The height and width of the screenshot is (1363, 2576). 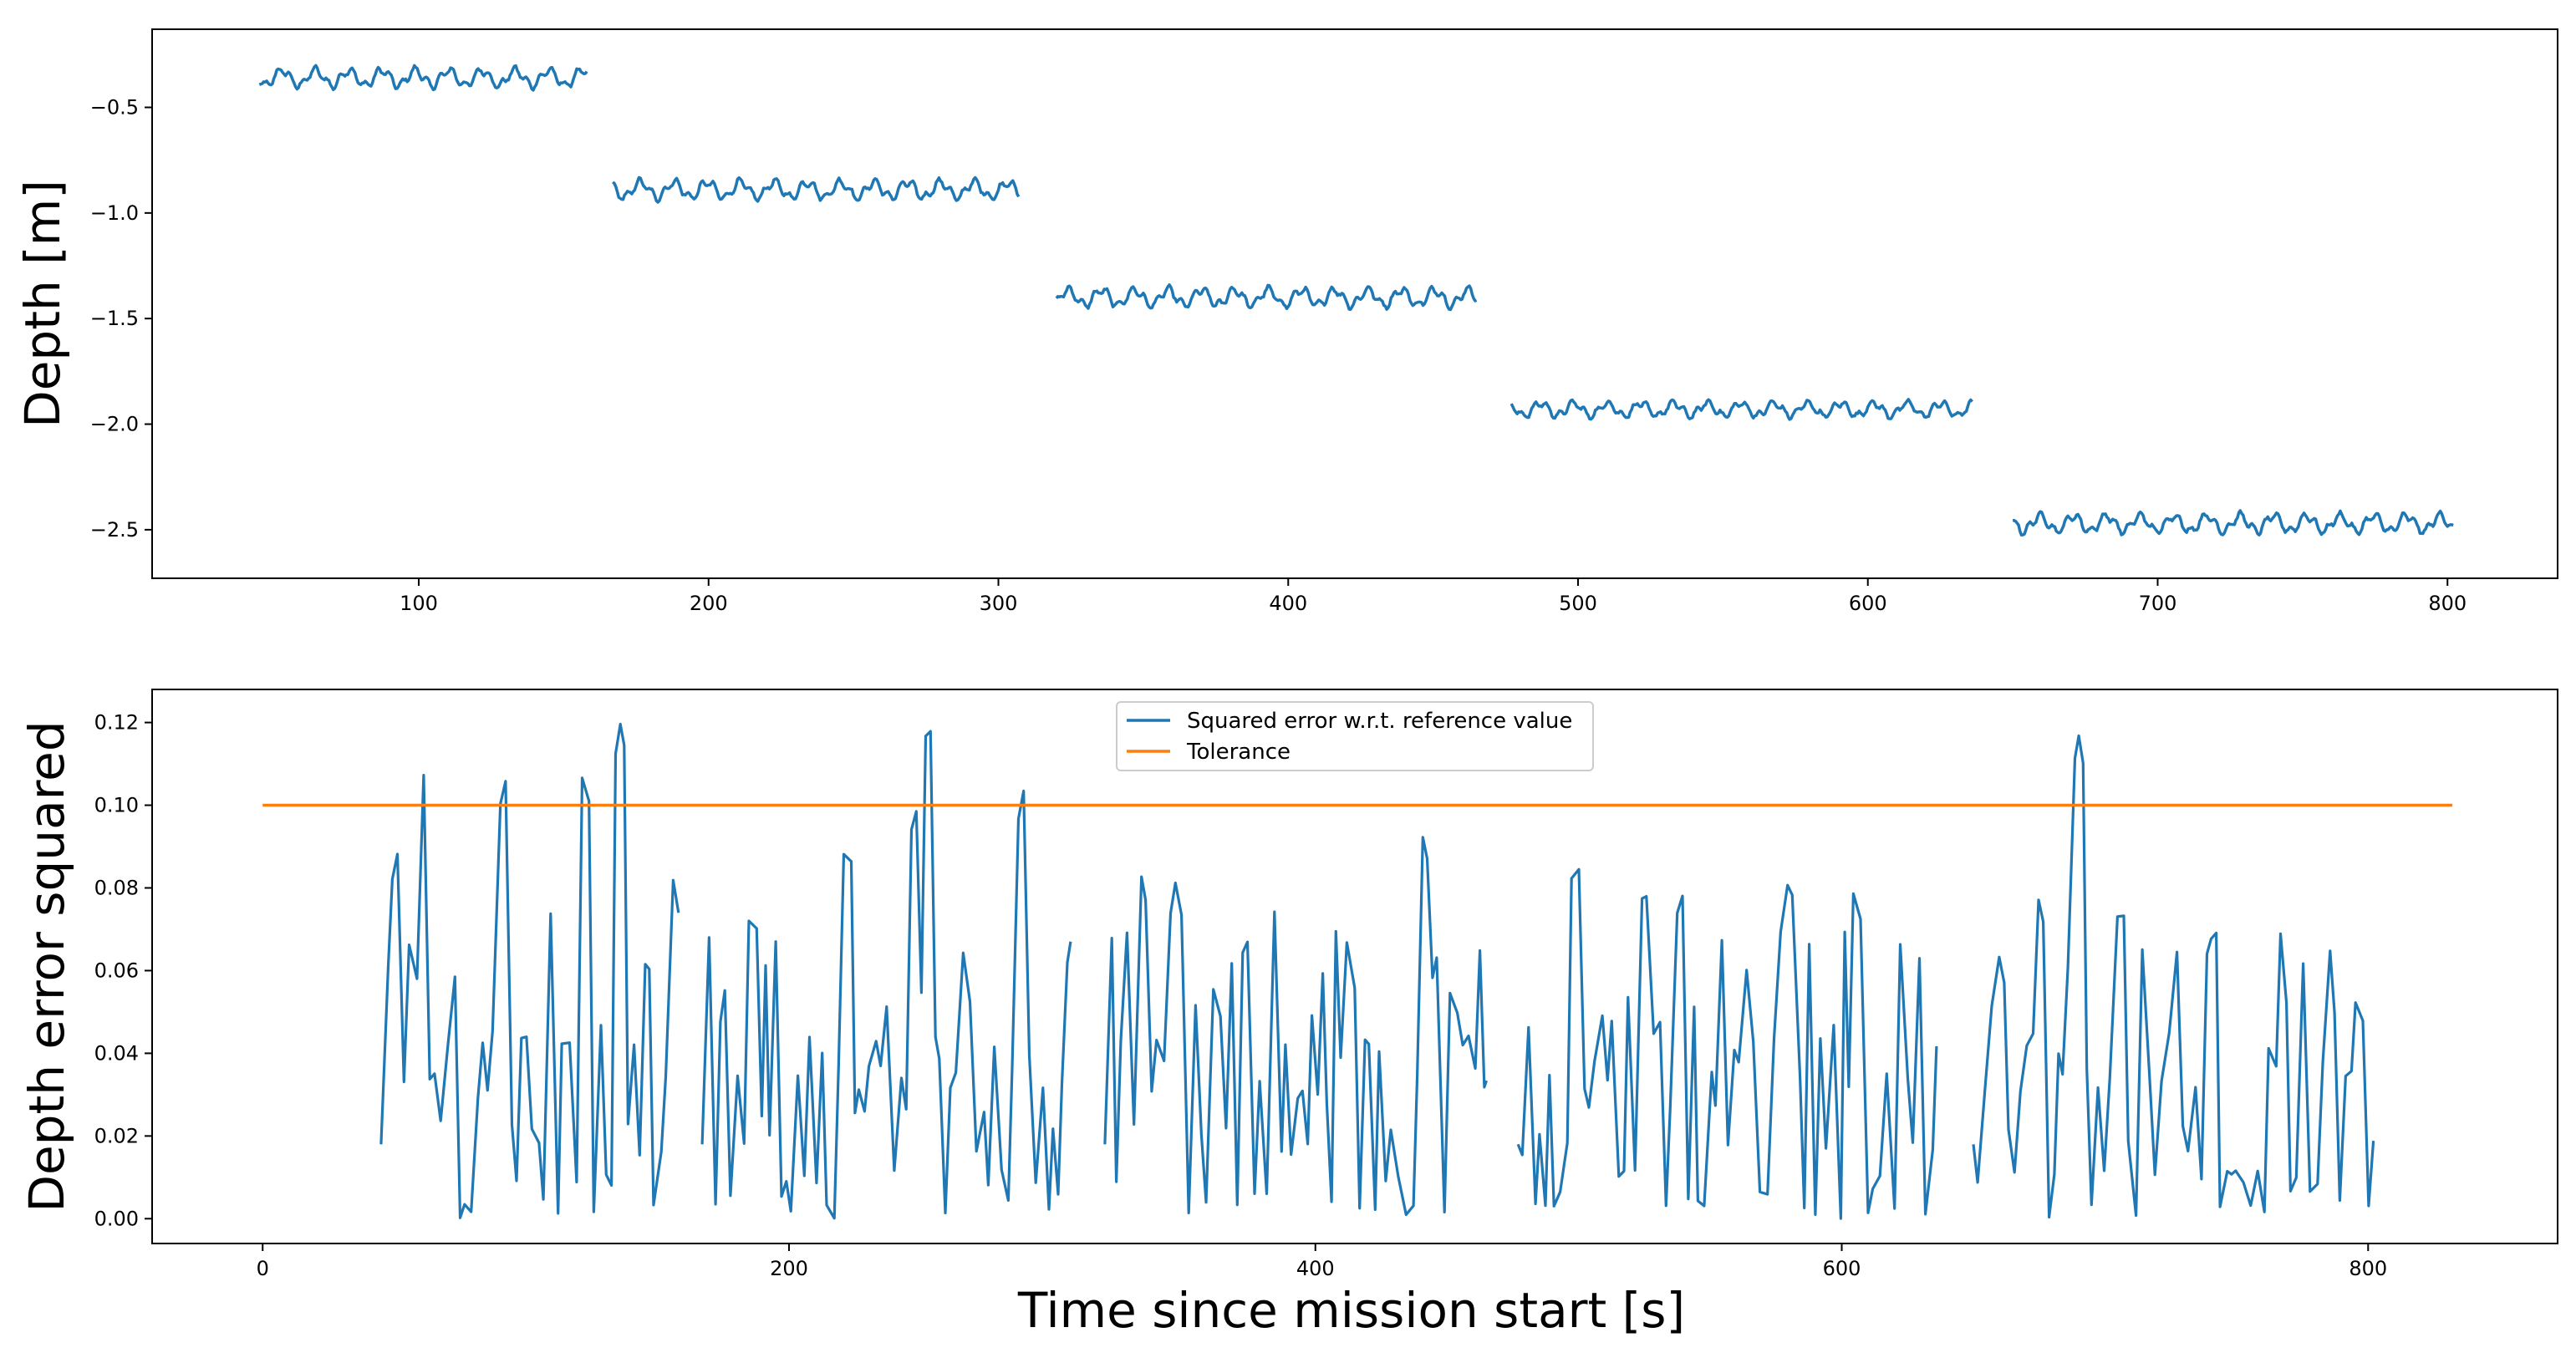 I want to click on depth-y-tick-label: −2.5, so click(x=114, y=530).